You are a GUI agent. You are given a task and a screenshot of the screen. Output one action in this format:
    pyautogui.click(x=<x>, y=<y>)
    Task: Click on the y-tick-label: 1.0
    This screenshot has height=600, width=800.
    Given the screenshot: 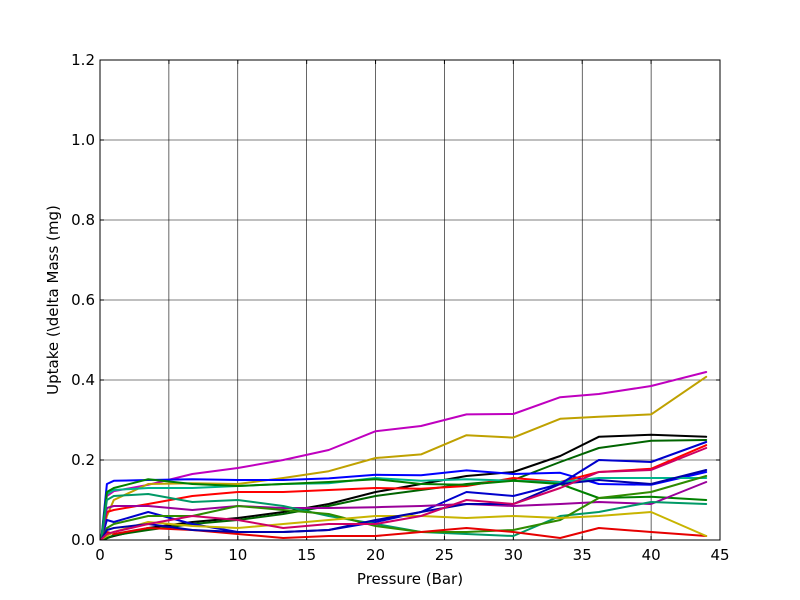 What is the action you would take?
    pyautogui.click(x=83, y=140)
    